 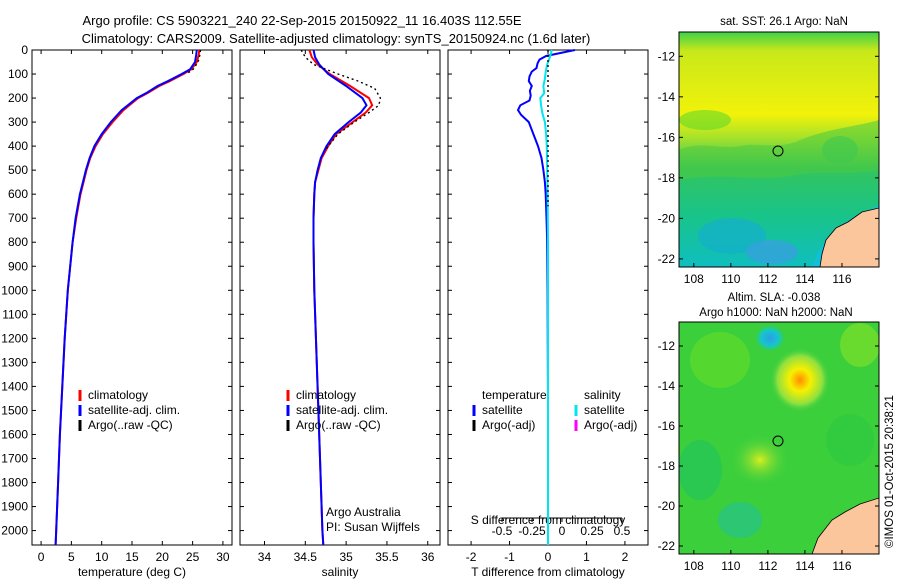 I want to click on depth-tick-label: 2000, so click(x=14, y=531).